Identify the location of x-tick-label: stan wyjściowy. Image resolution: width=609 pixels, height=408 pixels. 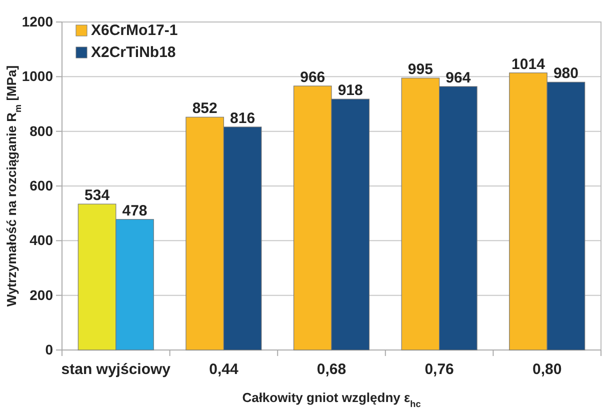
(116, 369).